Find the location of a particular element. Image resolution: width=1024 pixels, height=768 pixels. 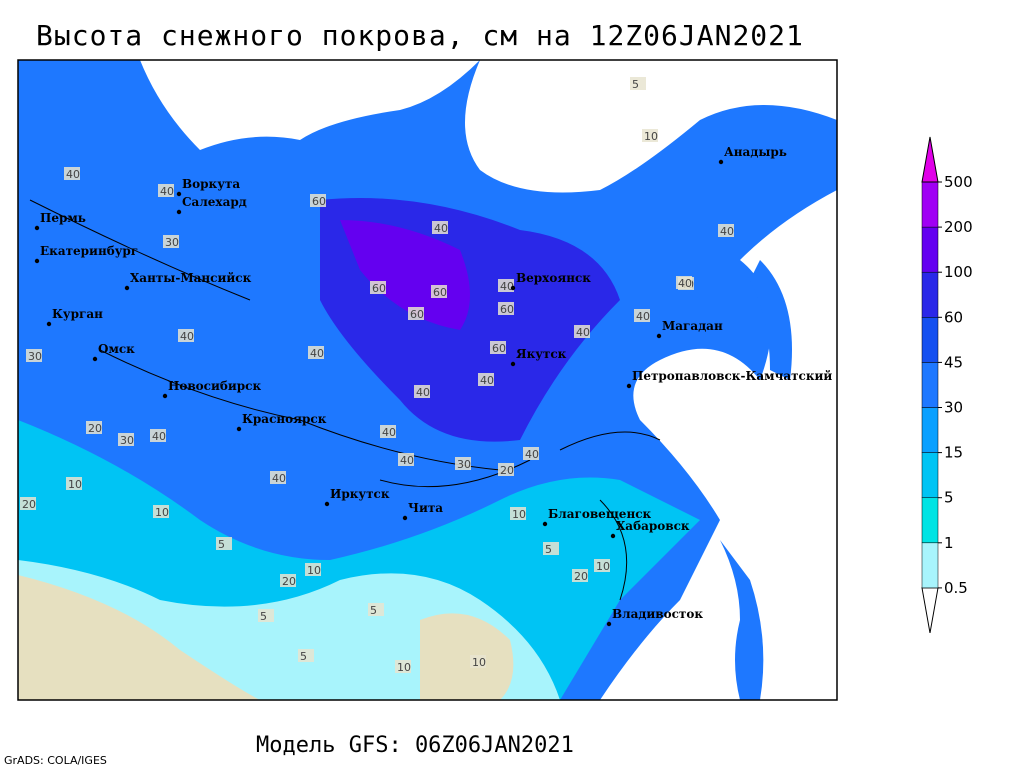

legend-label: 30 is located at coordinates (953, 408).